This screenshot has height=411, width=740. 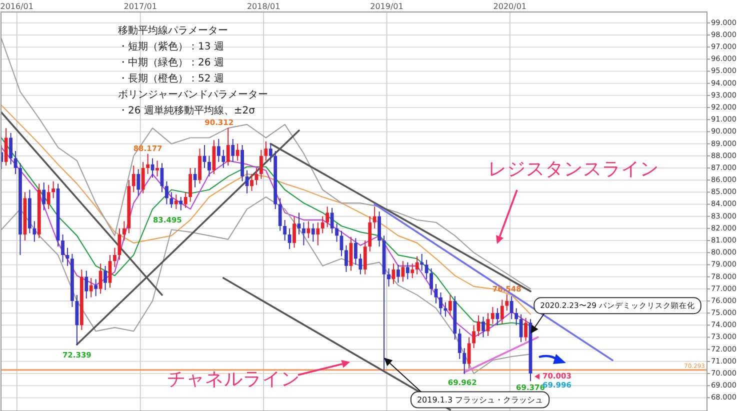 I want to click on annotation: ・26 週単純移動平均線、±2σ, so click(x=187, y=110).